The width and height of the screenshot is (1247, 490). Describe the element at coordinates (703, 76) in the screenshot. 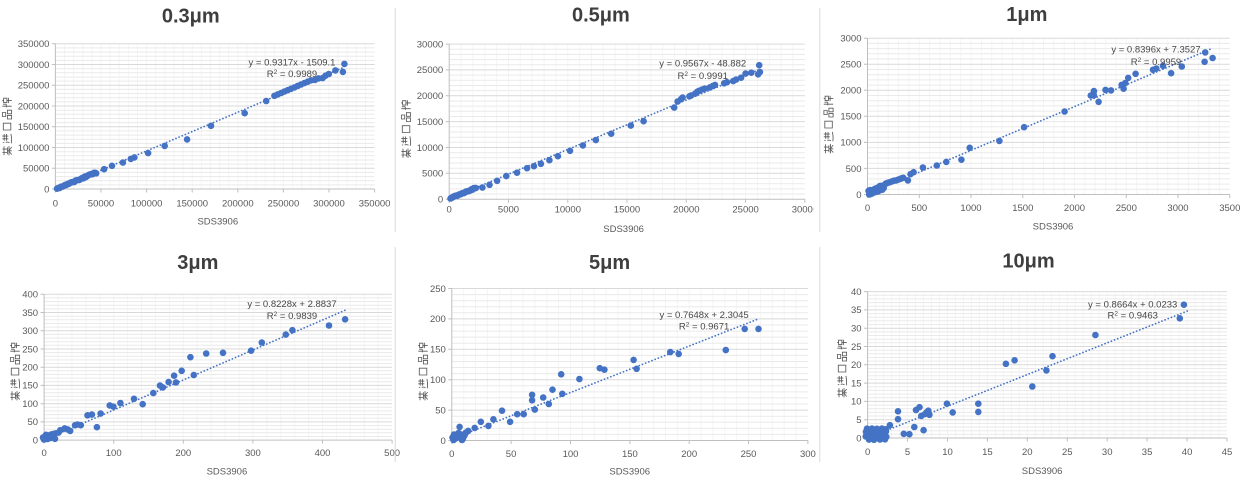

I see `svg-text: R2 = 0.9991` at that location.